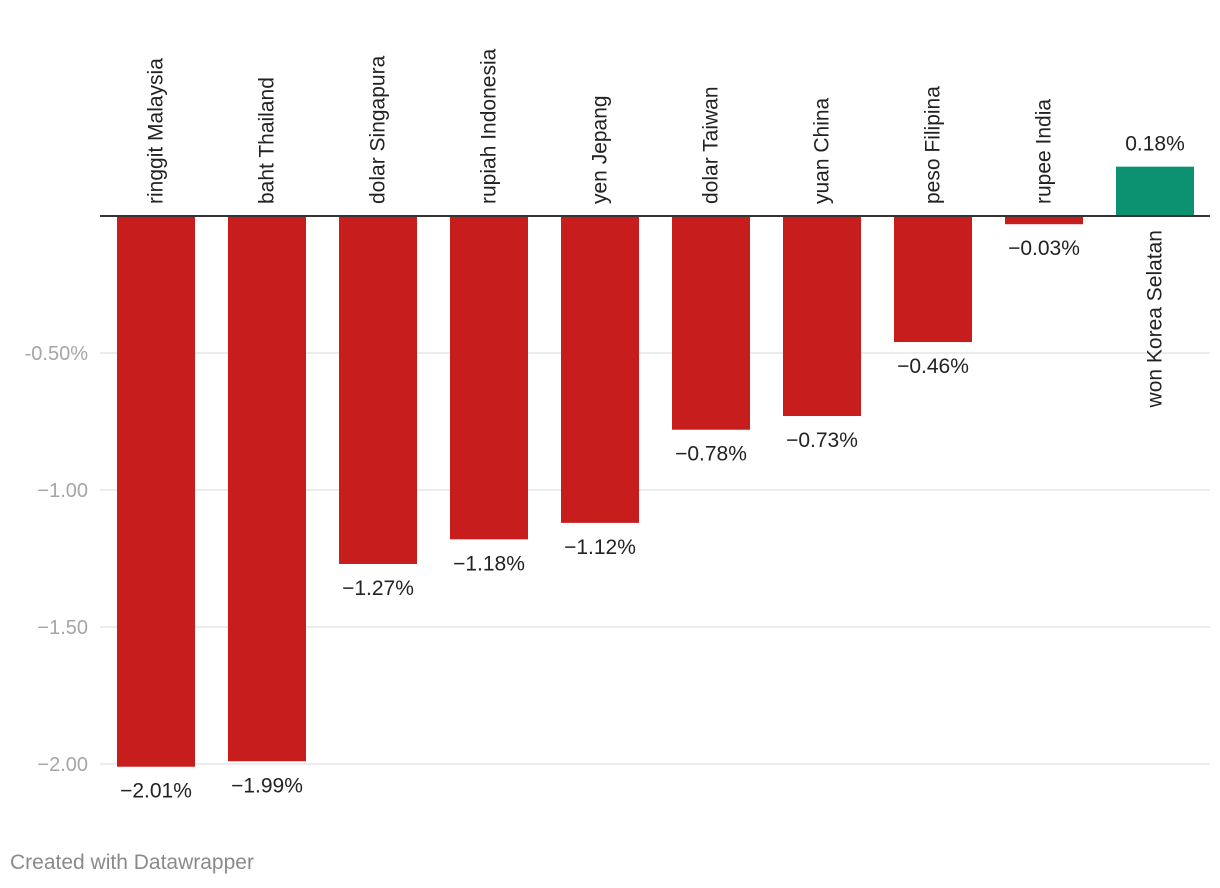  I want to click on value-label: −1.99%, so click(267, 785).